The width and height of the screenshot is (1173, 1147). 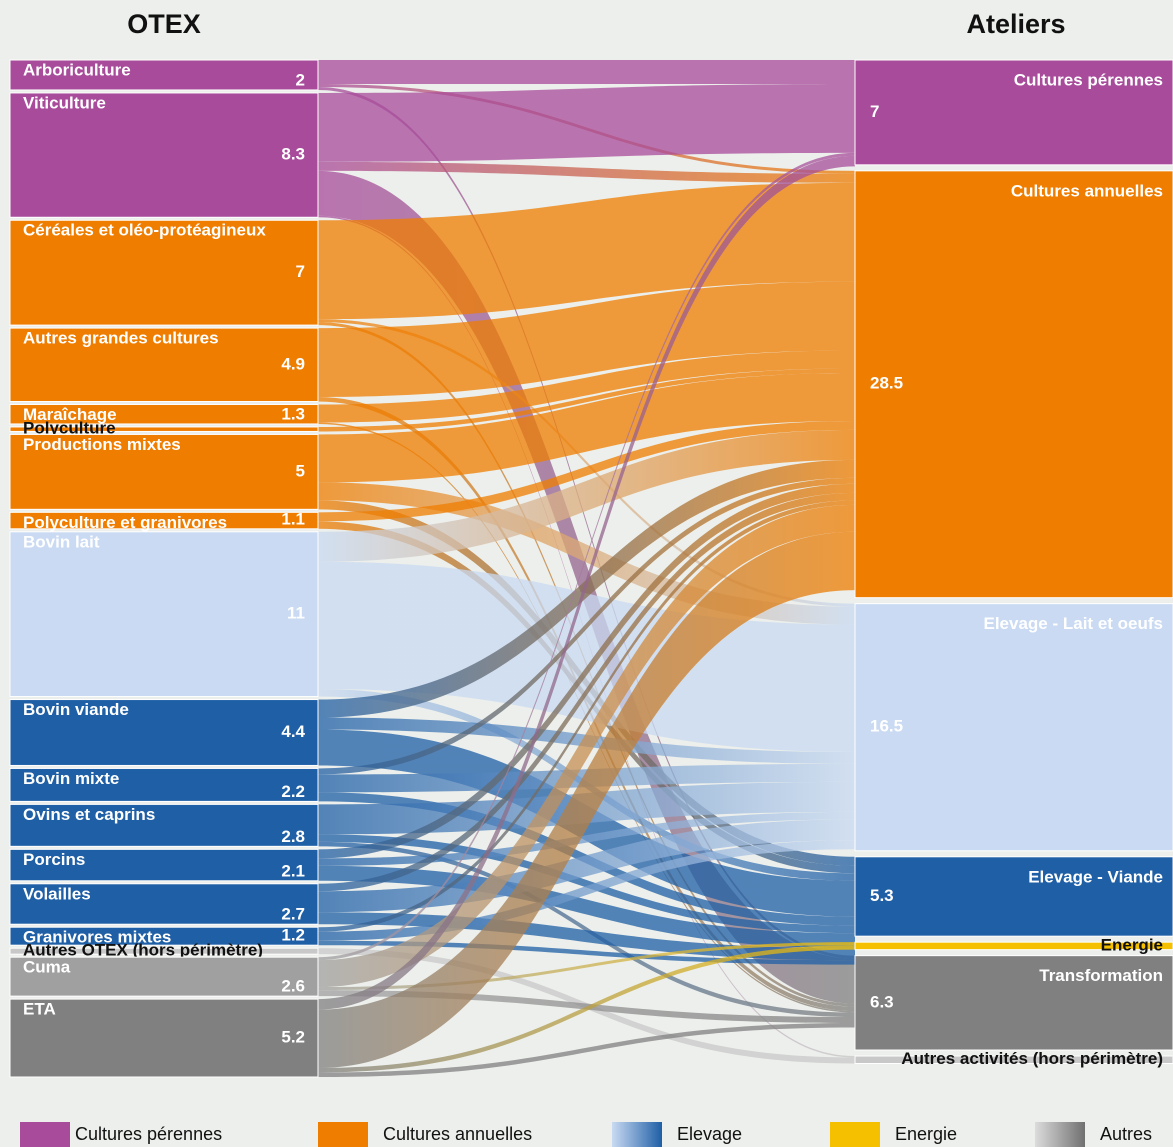 What do you see at coordinates (1095, 876) in the screenshot?
I see `node-label: Elevage - Viande` at bounding box center [1095, 876].